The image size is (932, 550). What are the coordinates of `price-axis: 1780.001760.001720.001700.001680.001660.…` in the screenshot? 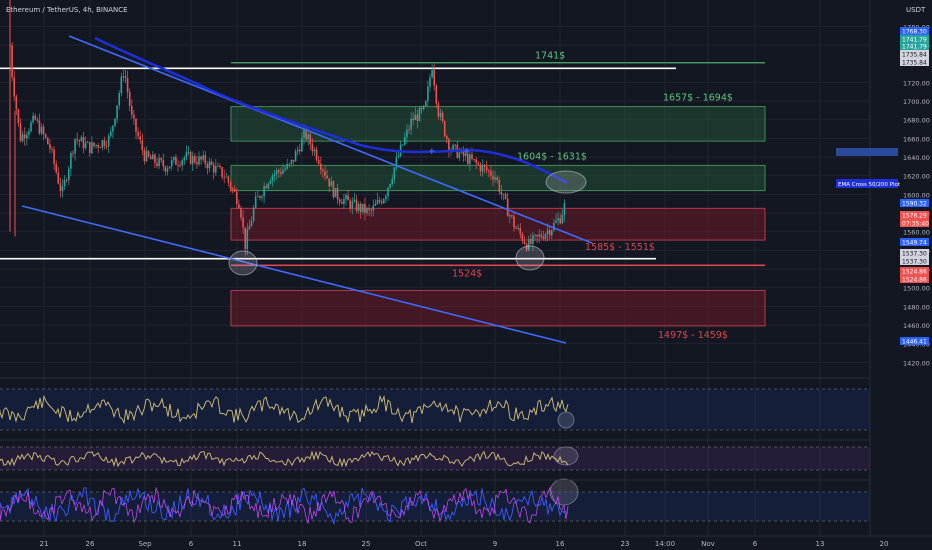 It's located at (884, 275).